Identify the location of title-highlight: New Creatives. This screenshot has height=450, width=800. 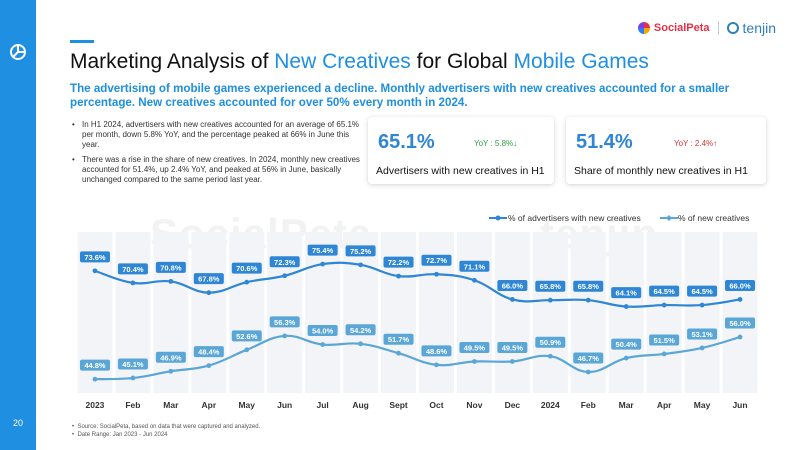
(342, 61).